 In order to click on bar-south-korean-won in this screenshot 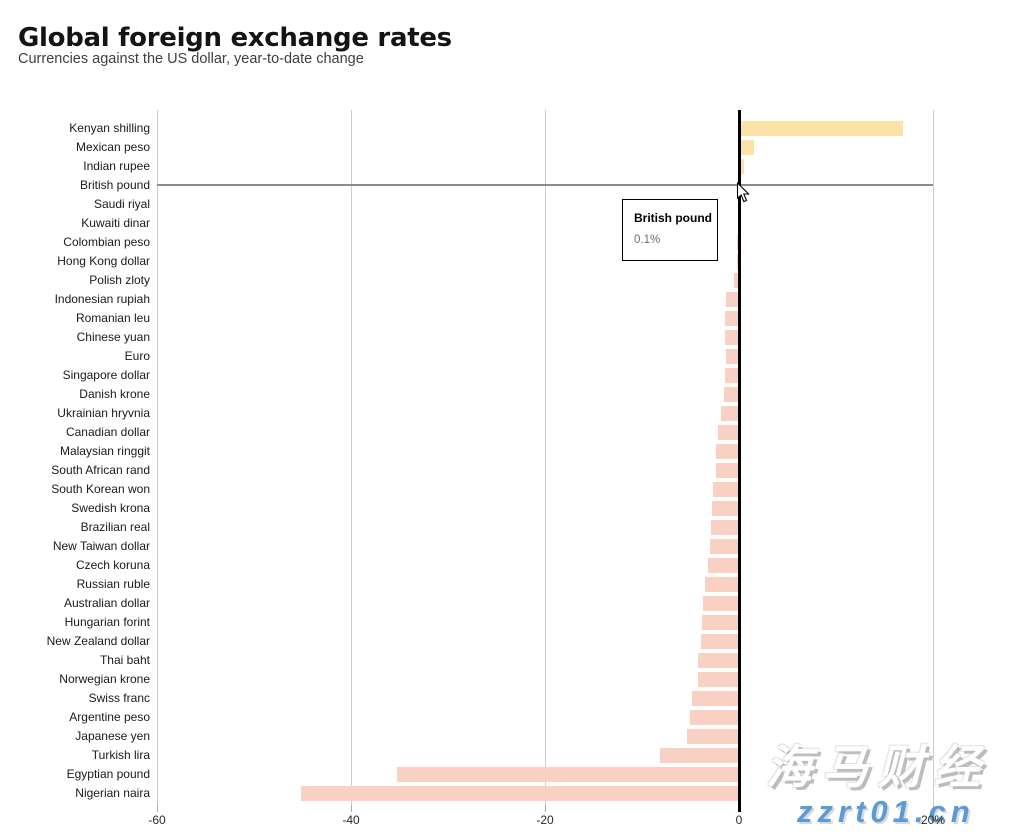, I will do `click(725, 489)`.